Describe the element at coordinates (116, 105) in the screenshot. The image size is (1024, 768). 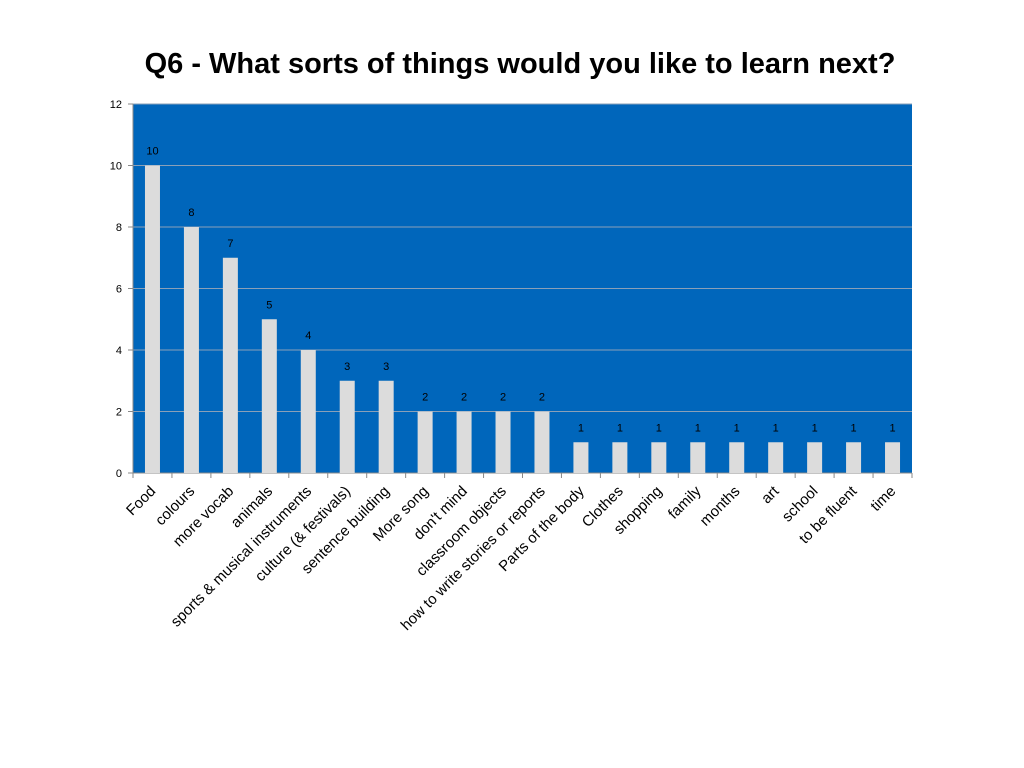
I see `y-tick-label: 12` at that location.